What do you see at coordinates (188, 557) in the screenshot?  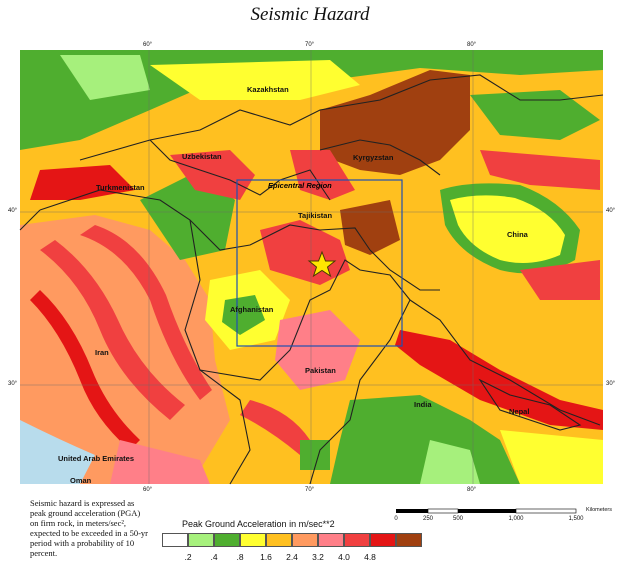 I see `legend-label-1: .2` at bounding box center [188, 557].